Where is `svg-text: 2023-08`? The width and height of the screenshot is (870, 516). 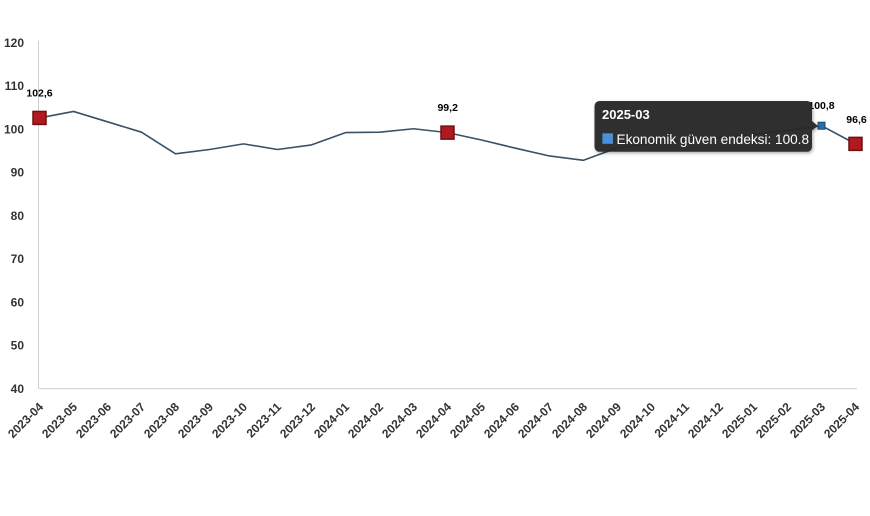 svg-text: 2023-08 is located at coordinates (161, 420).